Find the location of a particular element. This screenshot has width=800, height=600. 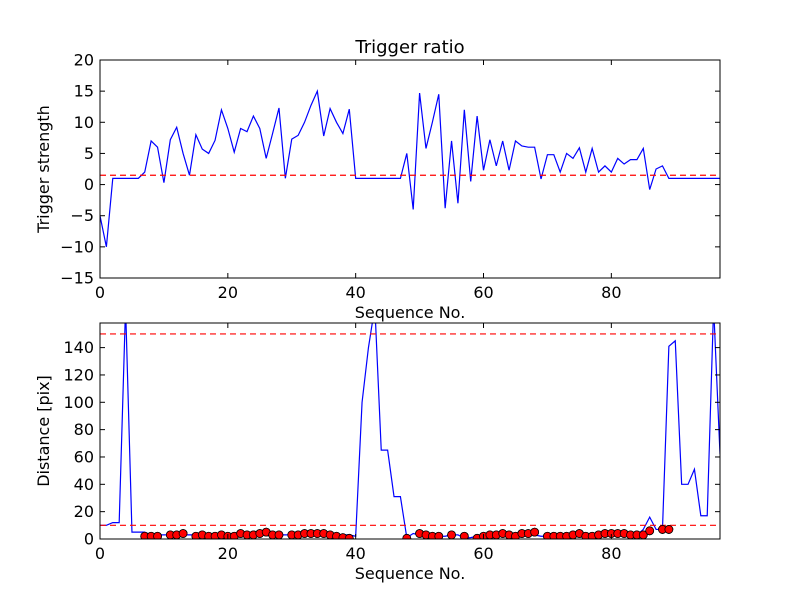

chart-title: Trigger ratio is located at coordinates (409, 47).